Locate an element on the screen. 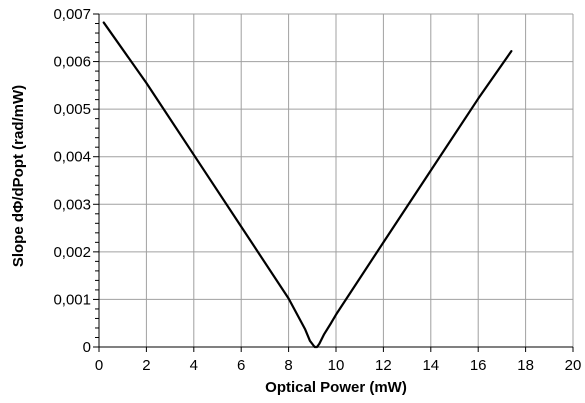 The width and height of the screenshot is (585, 403). x-tick-label: 12 is located at coordinates (383, 365).